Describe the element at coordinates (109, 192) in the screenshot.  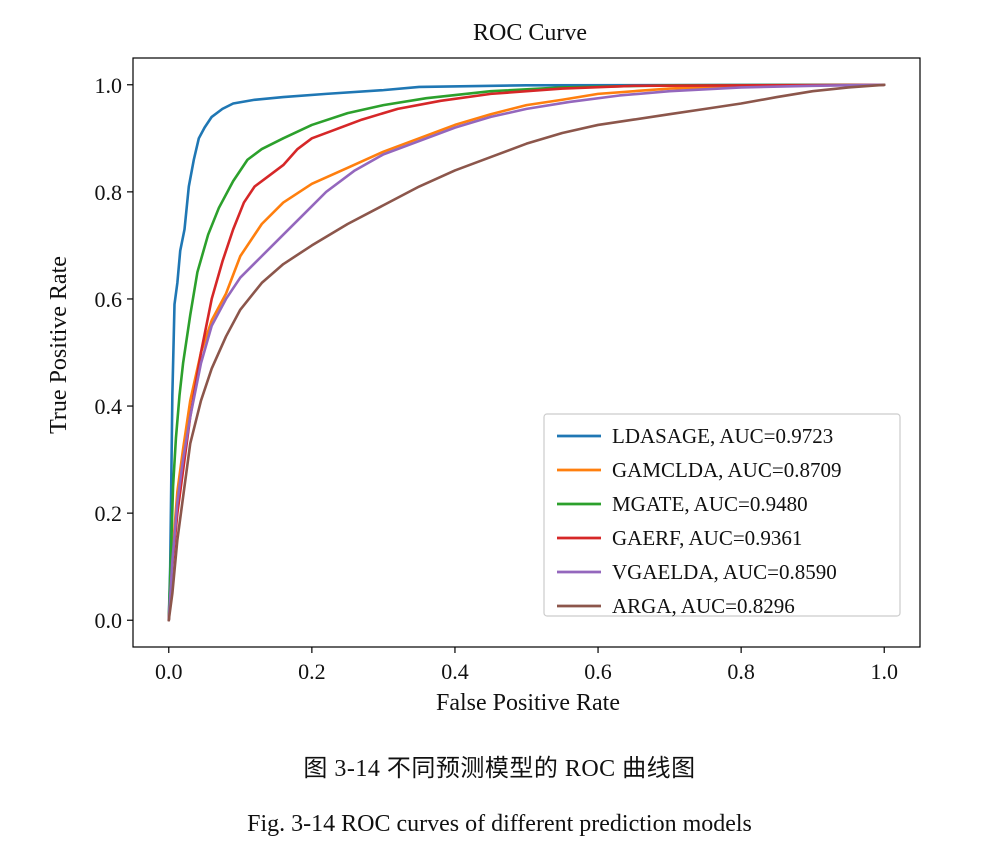
I see `y-tick-label: 0.8` at that location.